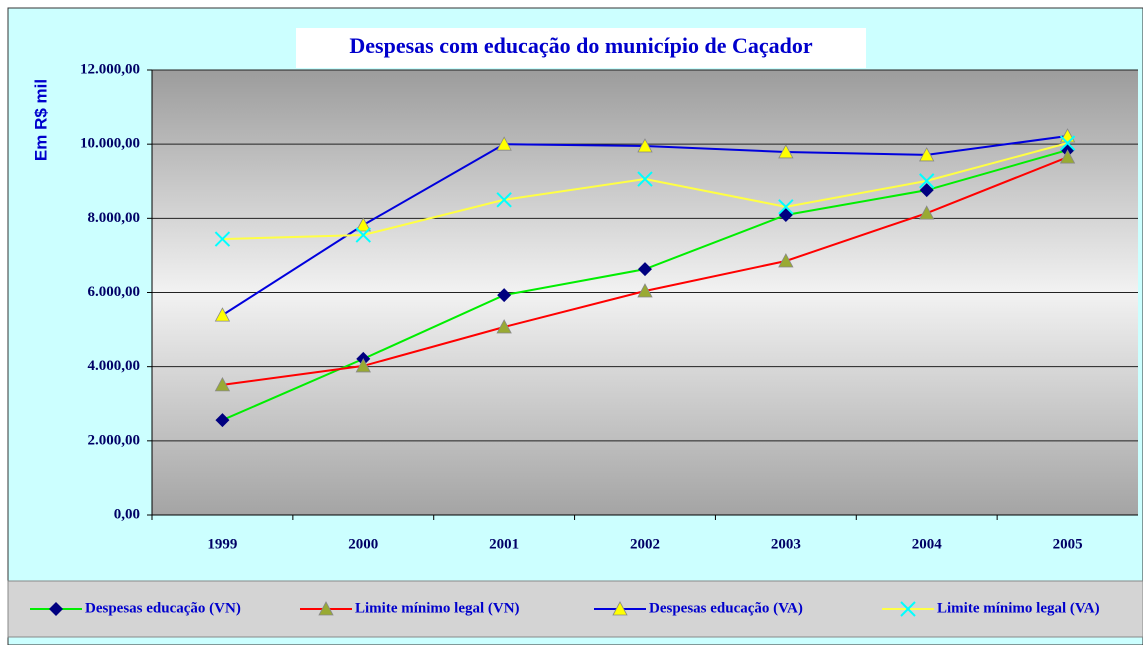 The image size is (1143, 645). Describe the element at coordinates (504, 544) in the screenshot. I see `x-tick-label: 2001` at that location.